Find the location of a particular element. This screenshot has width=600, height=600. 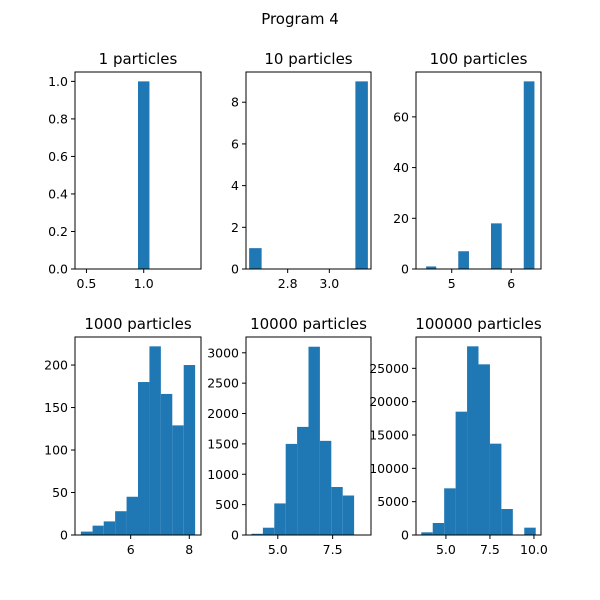

x-tick-label: 8 is located at coordinates (189, 549).